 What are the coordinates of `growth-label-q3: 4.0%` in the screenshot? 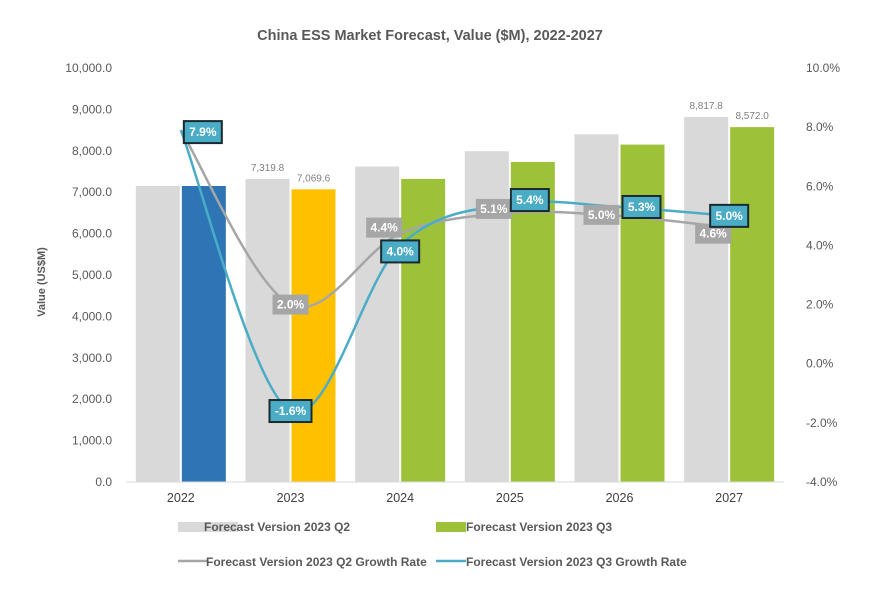 It's located at (400, 251).